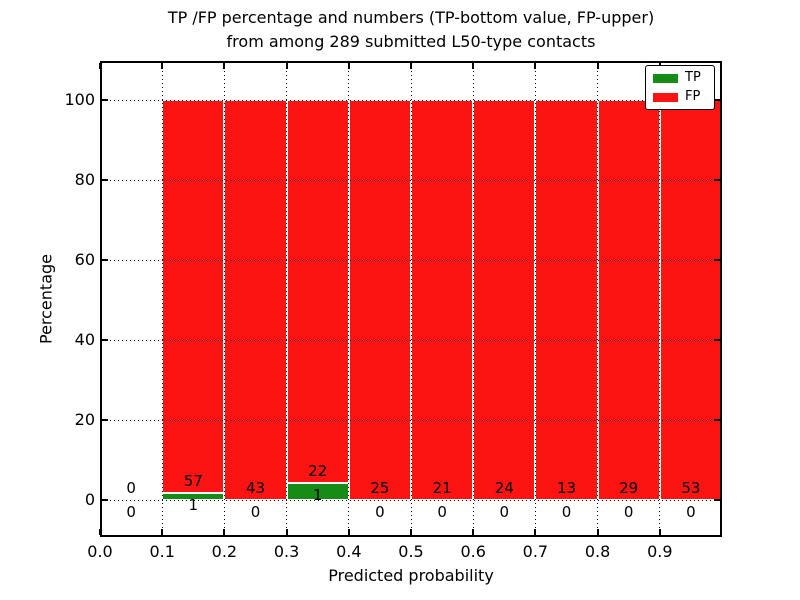 This screenshot has height=600, width=800. Describe the element at coordinates (84, 339) in the screenshot. I see `y-tick-label: 40` at that location.